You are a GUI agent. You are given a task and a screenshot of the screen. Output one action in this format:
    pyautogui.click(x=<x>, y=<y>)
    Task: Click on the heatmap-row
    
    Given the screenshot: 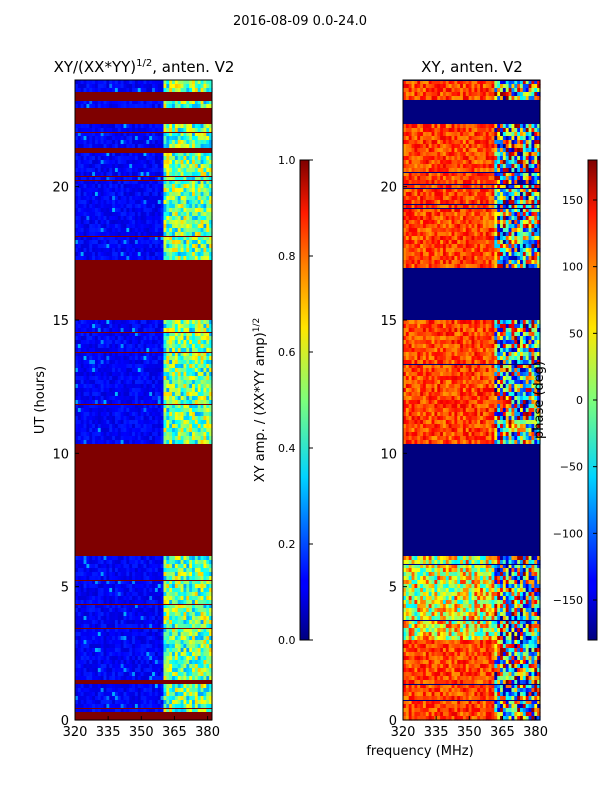 What is the action you would take?
    pyautogui.click(x=144, y=654)
    